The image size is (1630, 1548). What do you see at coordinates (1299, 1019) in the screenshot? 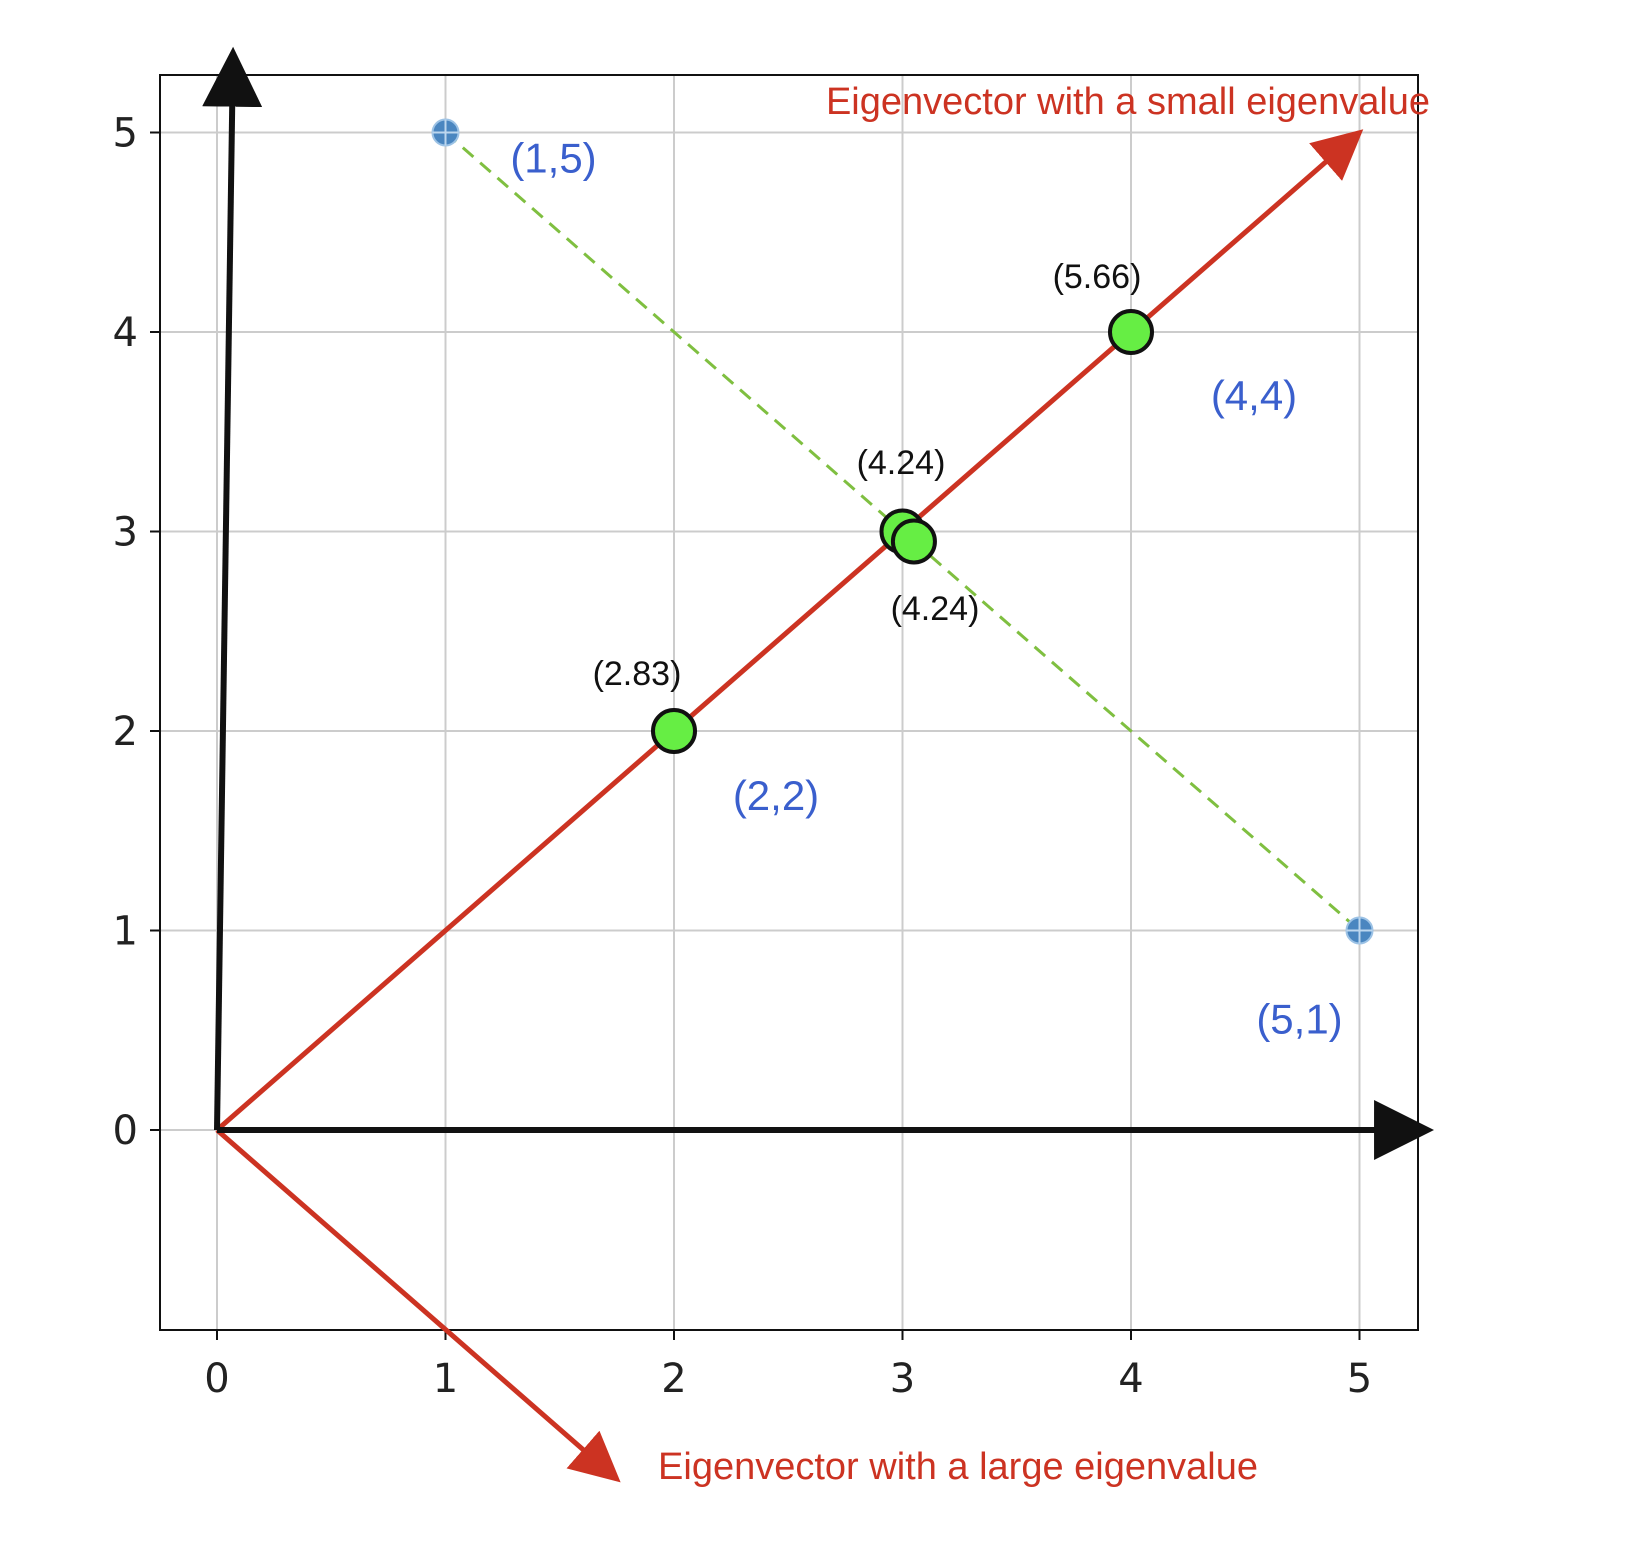
I see `data-point-label: (5,1)` at bounding box center [1299, 1019].